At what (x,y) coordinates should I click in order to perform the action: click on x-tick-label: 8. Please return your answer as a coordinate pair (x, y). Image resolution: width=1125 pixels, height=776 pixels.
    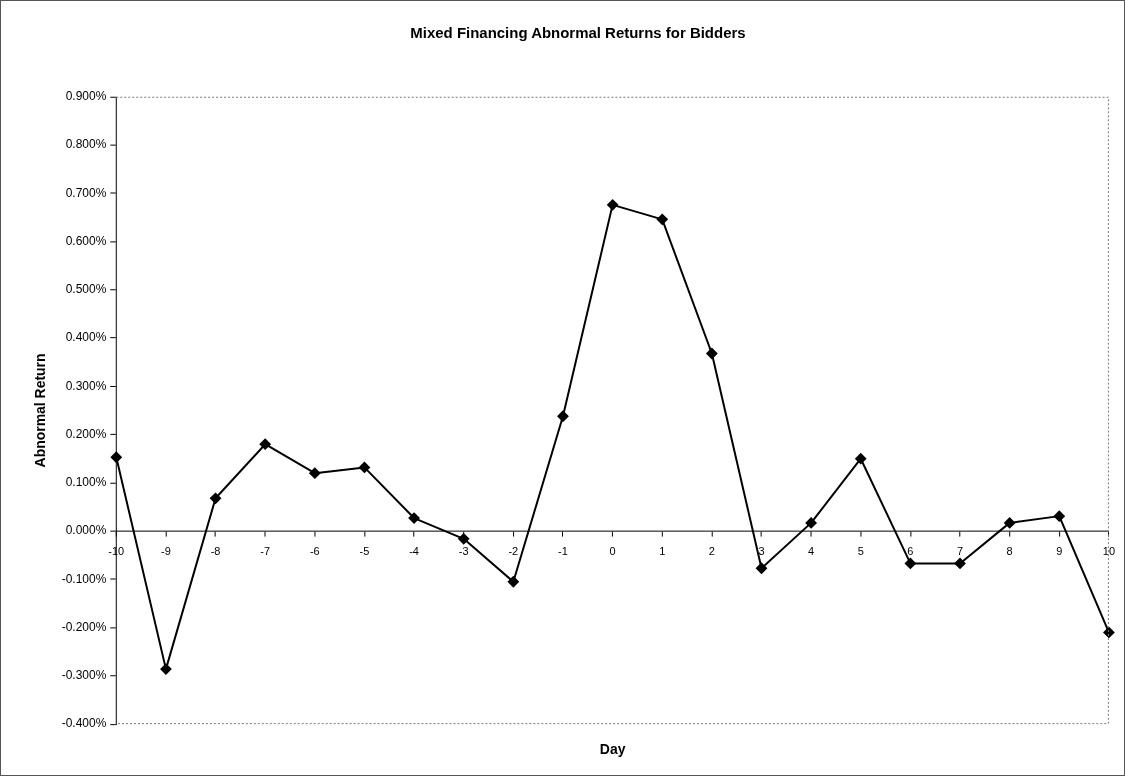
    Looking at the image, I should click on (1009, 550).